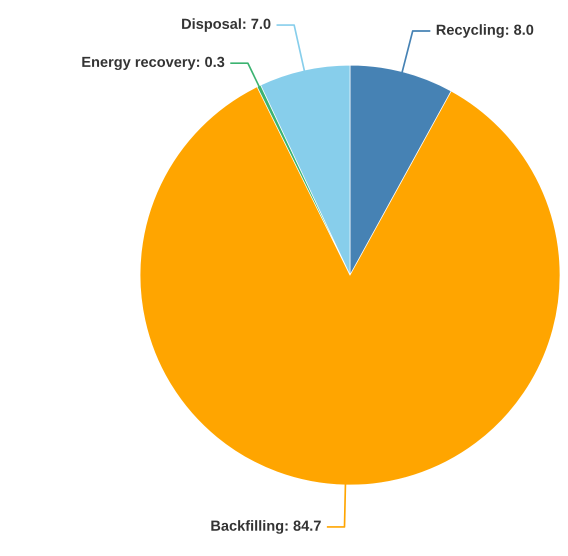 This screenshot has width=568, height=556. I want to click on slice-label: Backfilling: 84.7, so click(266, 527).